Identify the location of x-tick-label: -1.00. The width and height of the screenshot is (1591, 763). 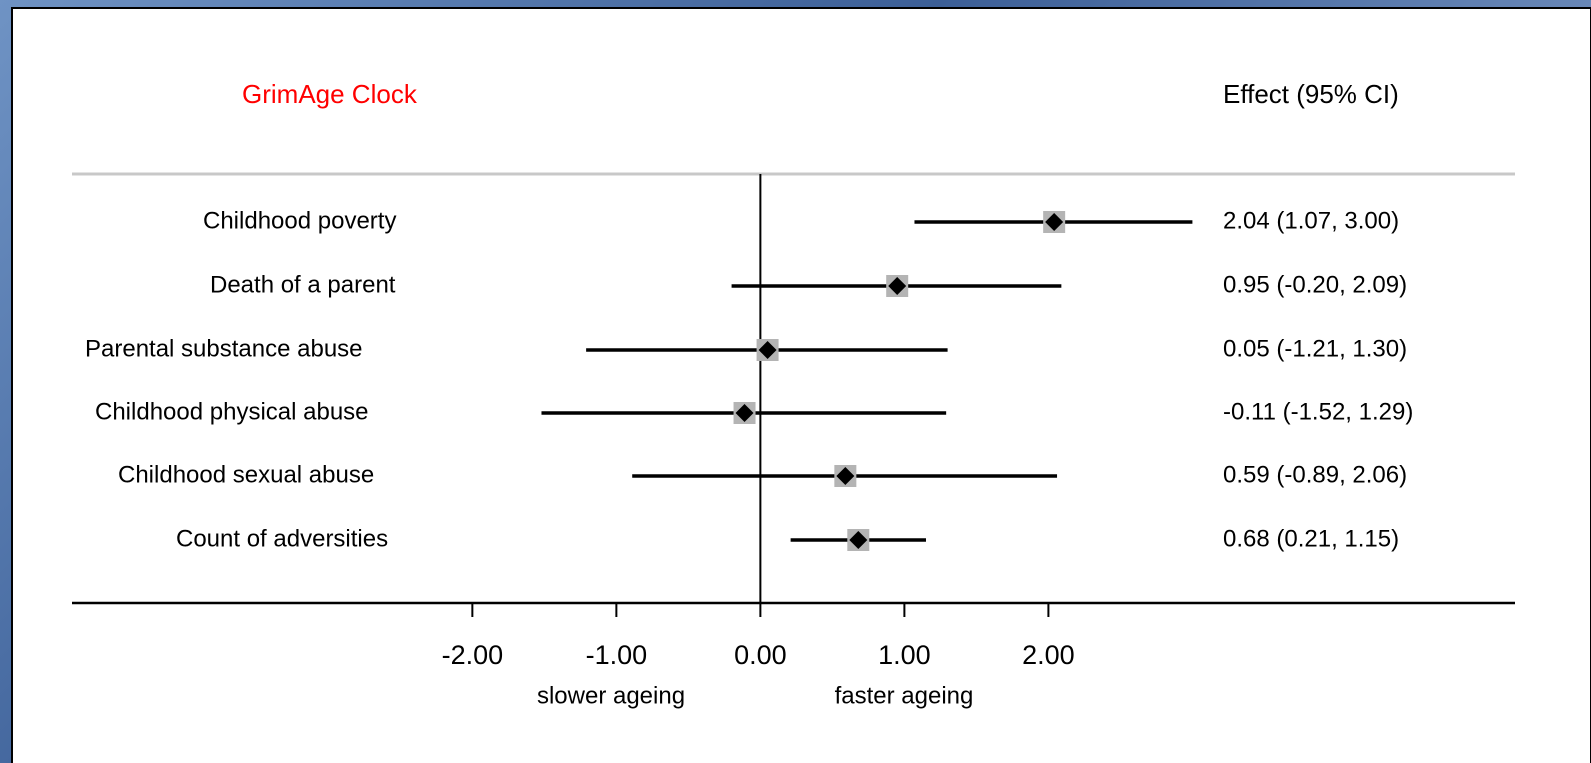
(617, 655).